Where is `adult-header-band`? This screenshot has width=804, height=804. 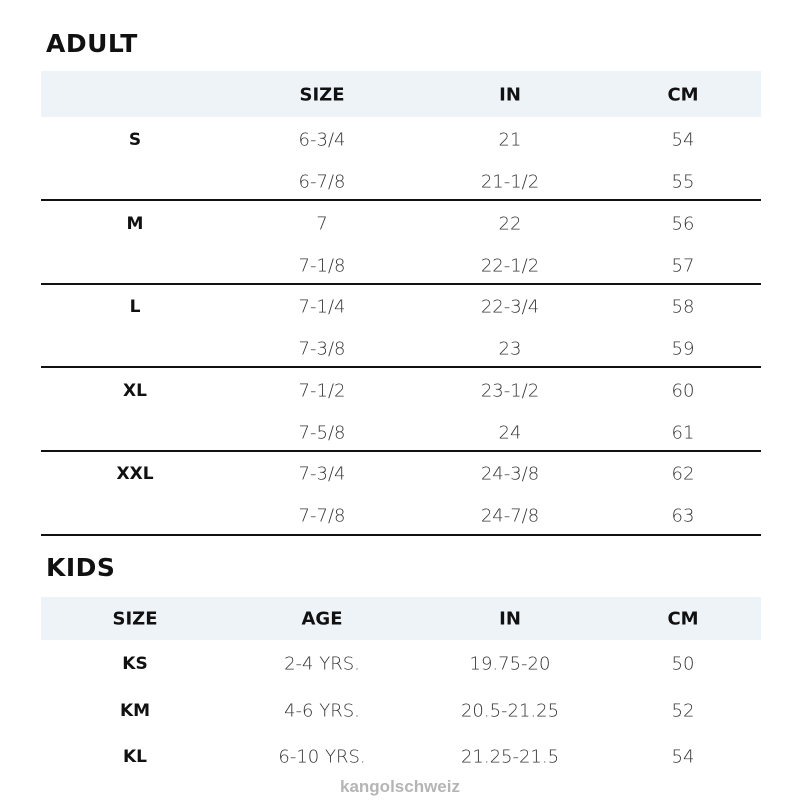 adult-header-band is located at coordinates (401, 94).